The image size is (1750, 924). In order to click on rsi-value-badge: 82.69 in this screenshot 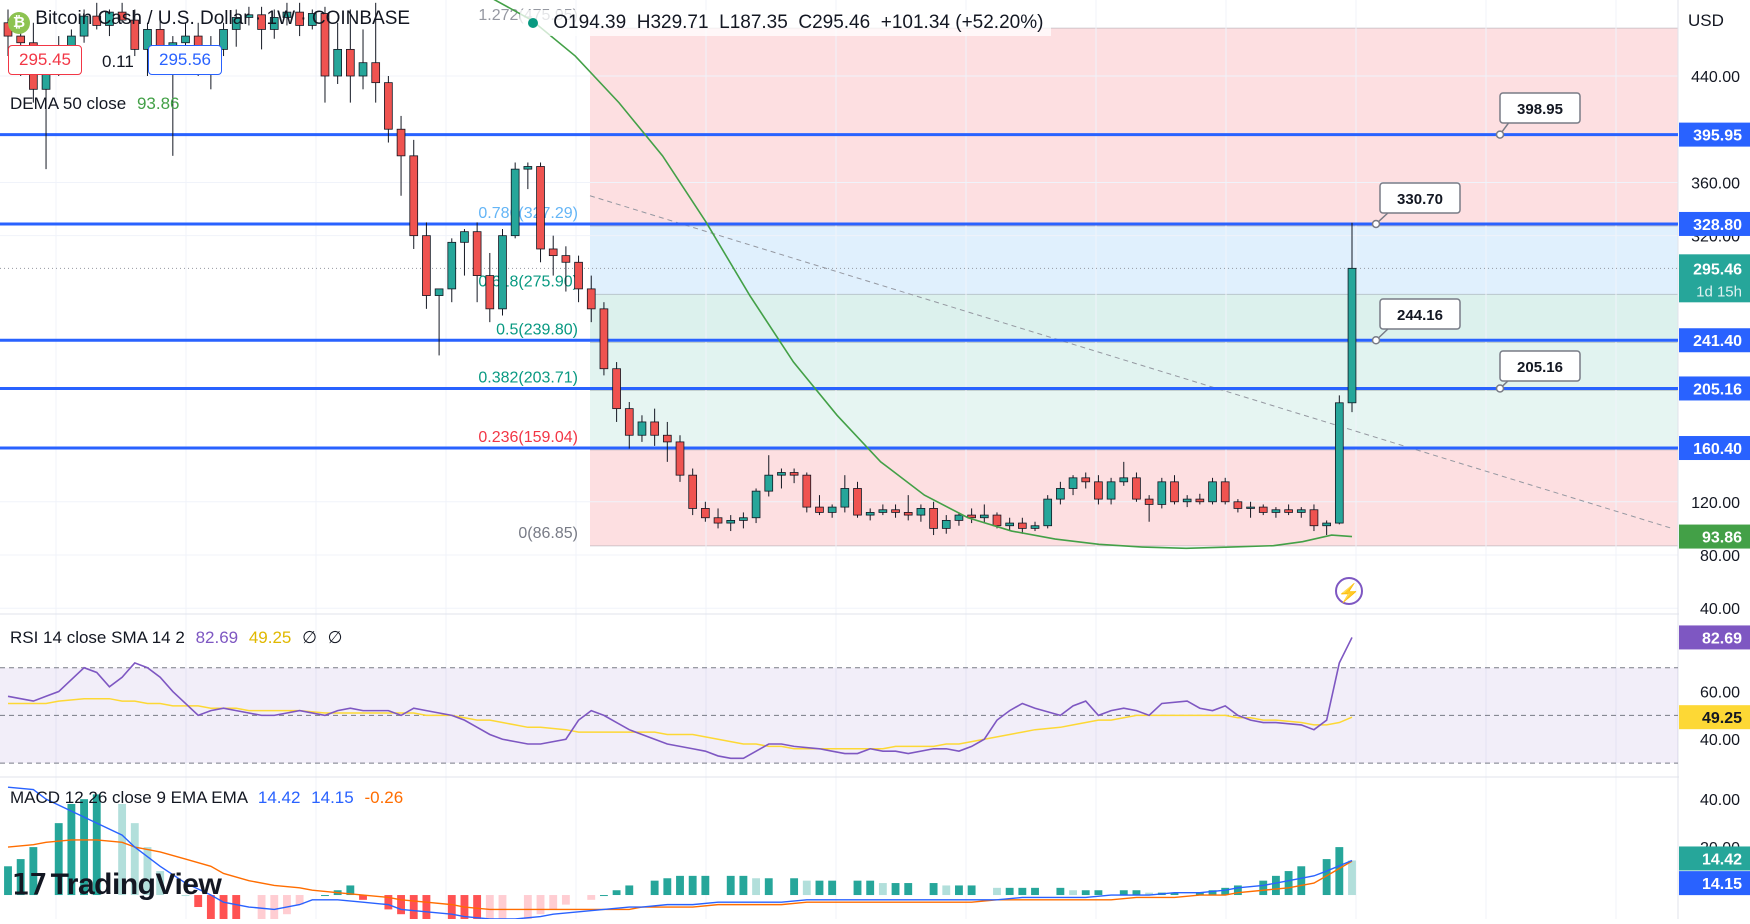, I will do `click(1714, 637)`.